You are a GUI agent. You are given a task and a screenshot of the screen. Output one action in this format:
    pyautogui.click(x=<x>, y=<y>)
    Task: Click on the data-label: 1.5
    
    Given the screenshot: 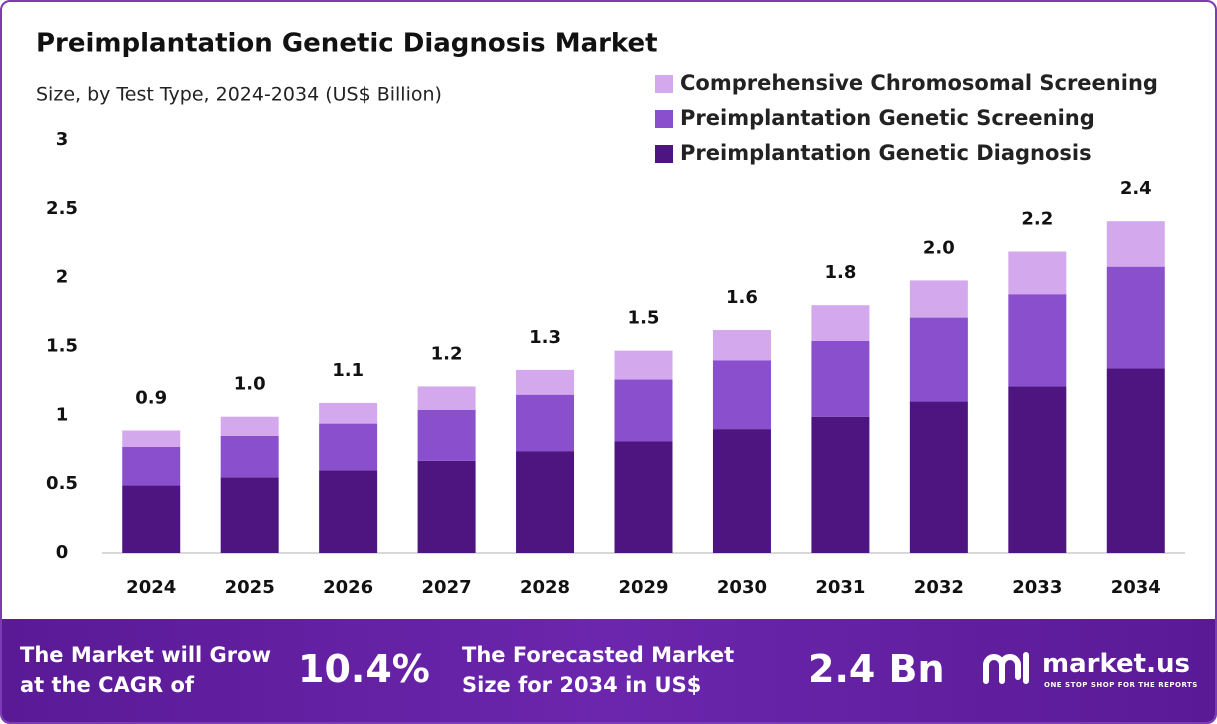 What is the action you would take?
    pyautogui.click(x=644, y=318)
    